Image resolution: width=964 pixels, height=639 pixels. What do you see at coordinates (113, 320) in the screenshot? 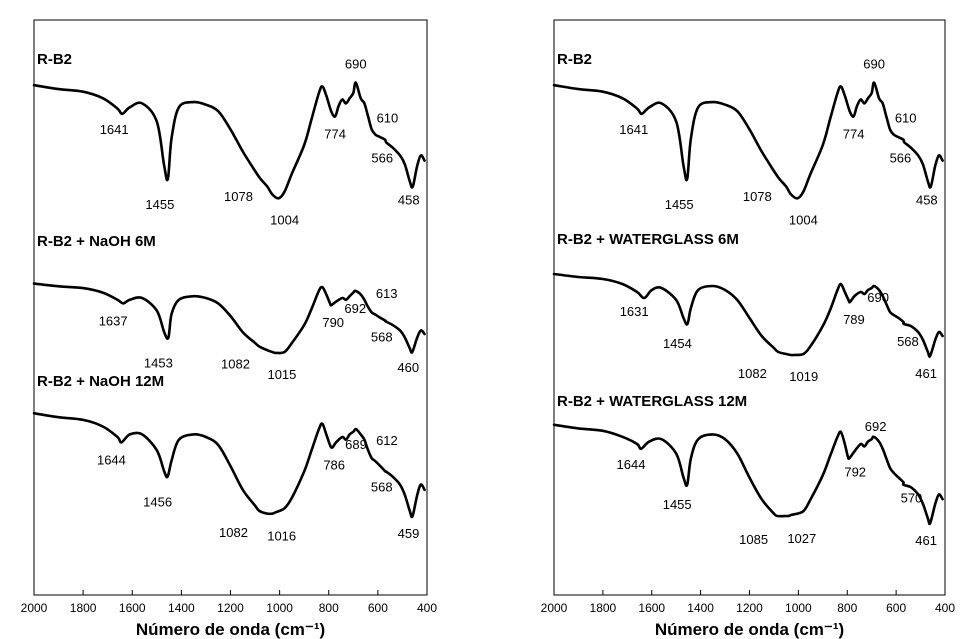
I see `peak-label: 1637` at bounding box center [113, 320].